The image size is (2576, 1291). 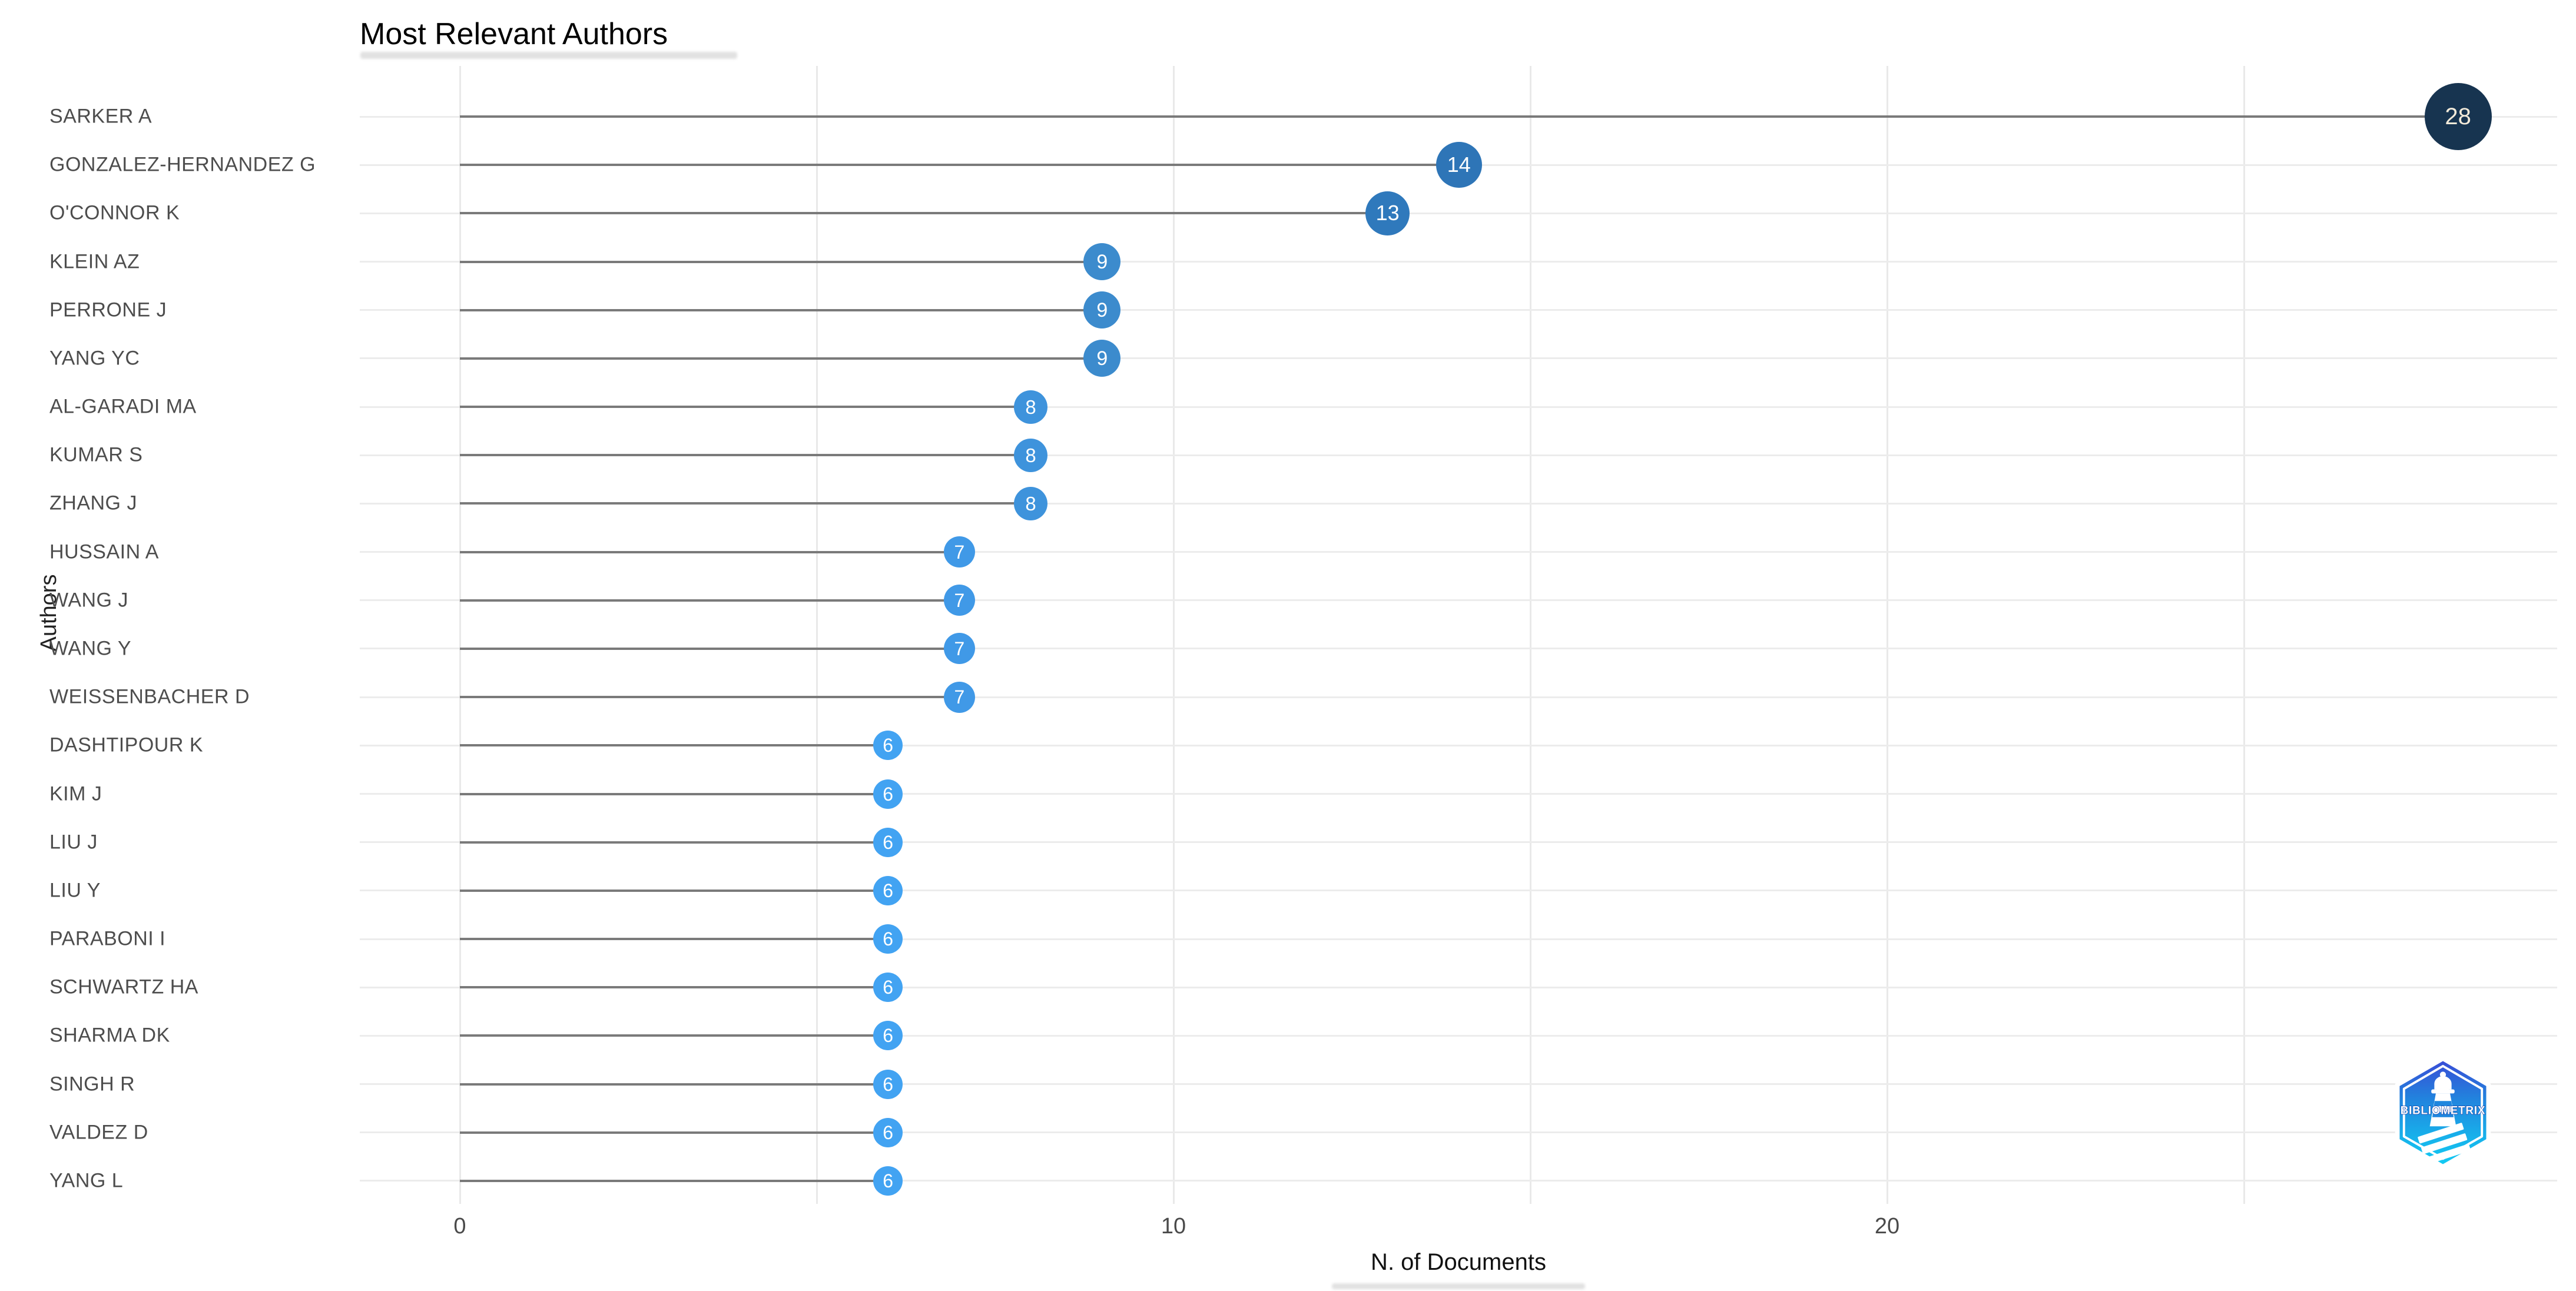 I want to click on bibliometrix-logo: BIBLIOMETRIX, so click(x=2443, y=1112).